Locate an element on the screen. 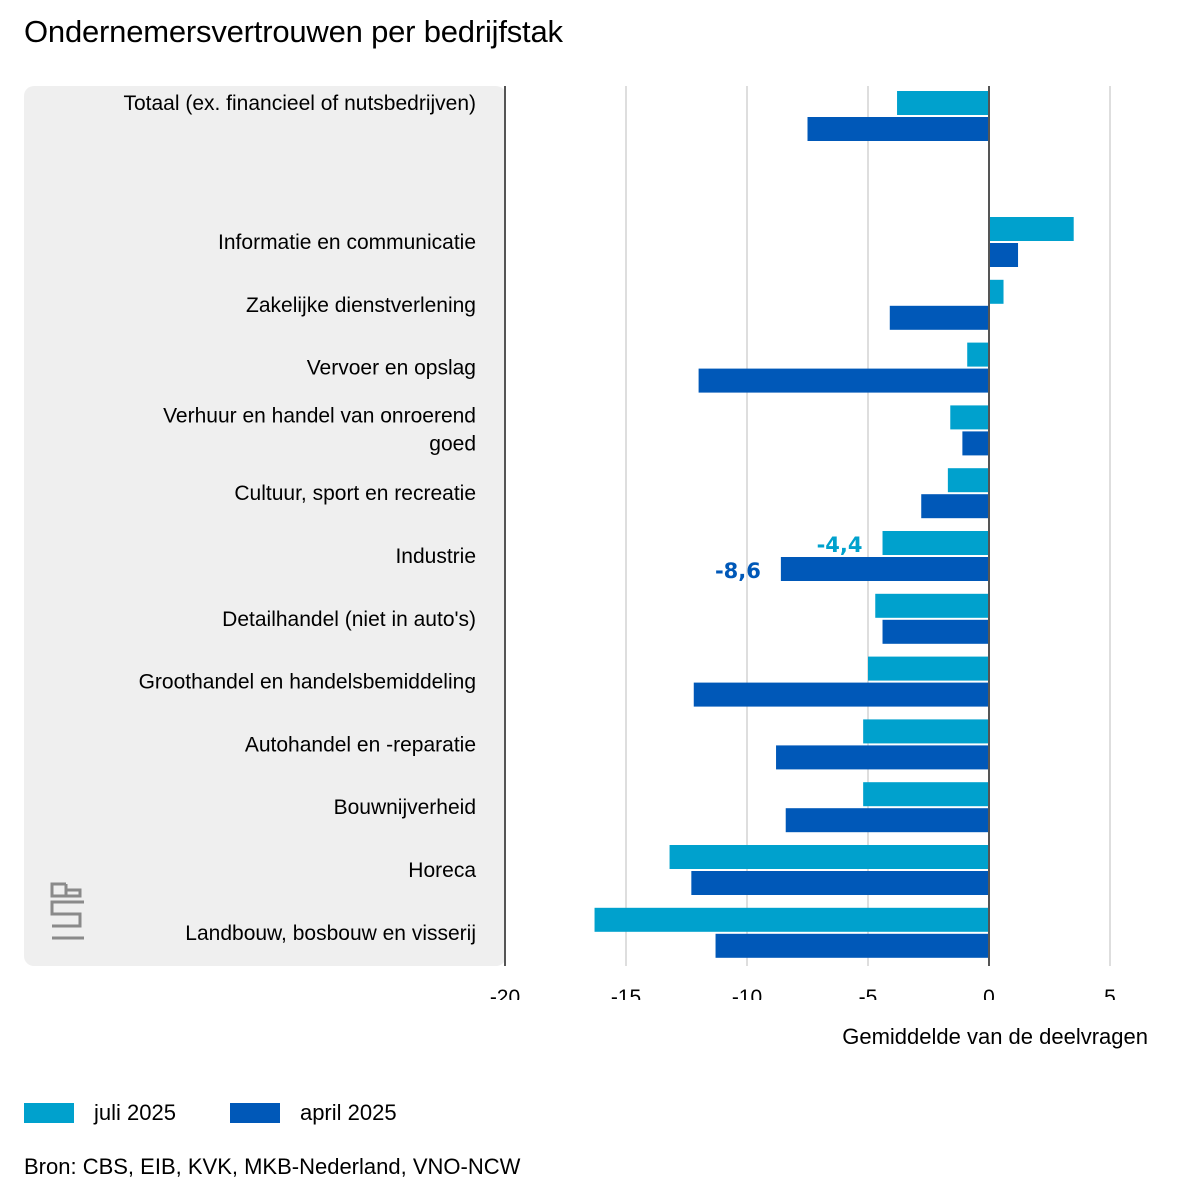  legend-item-april: april 2025 is located at coordinates (313, 1113).